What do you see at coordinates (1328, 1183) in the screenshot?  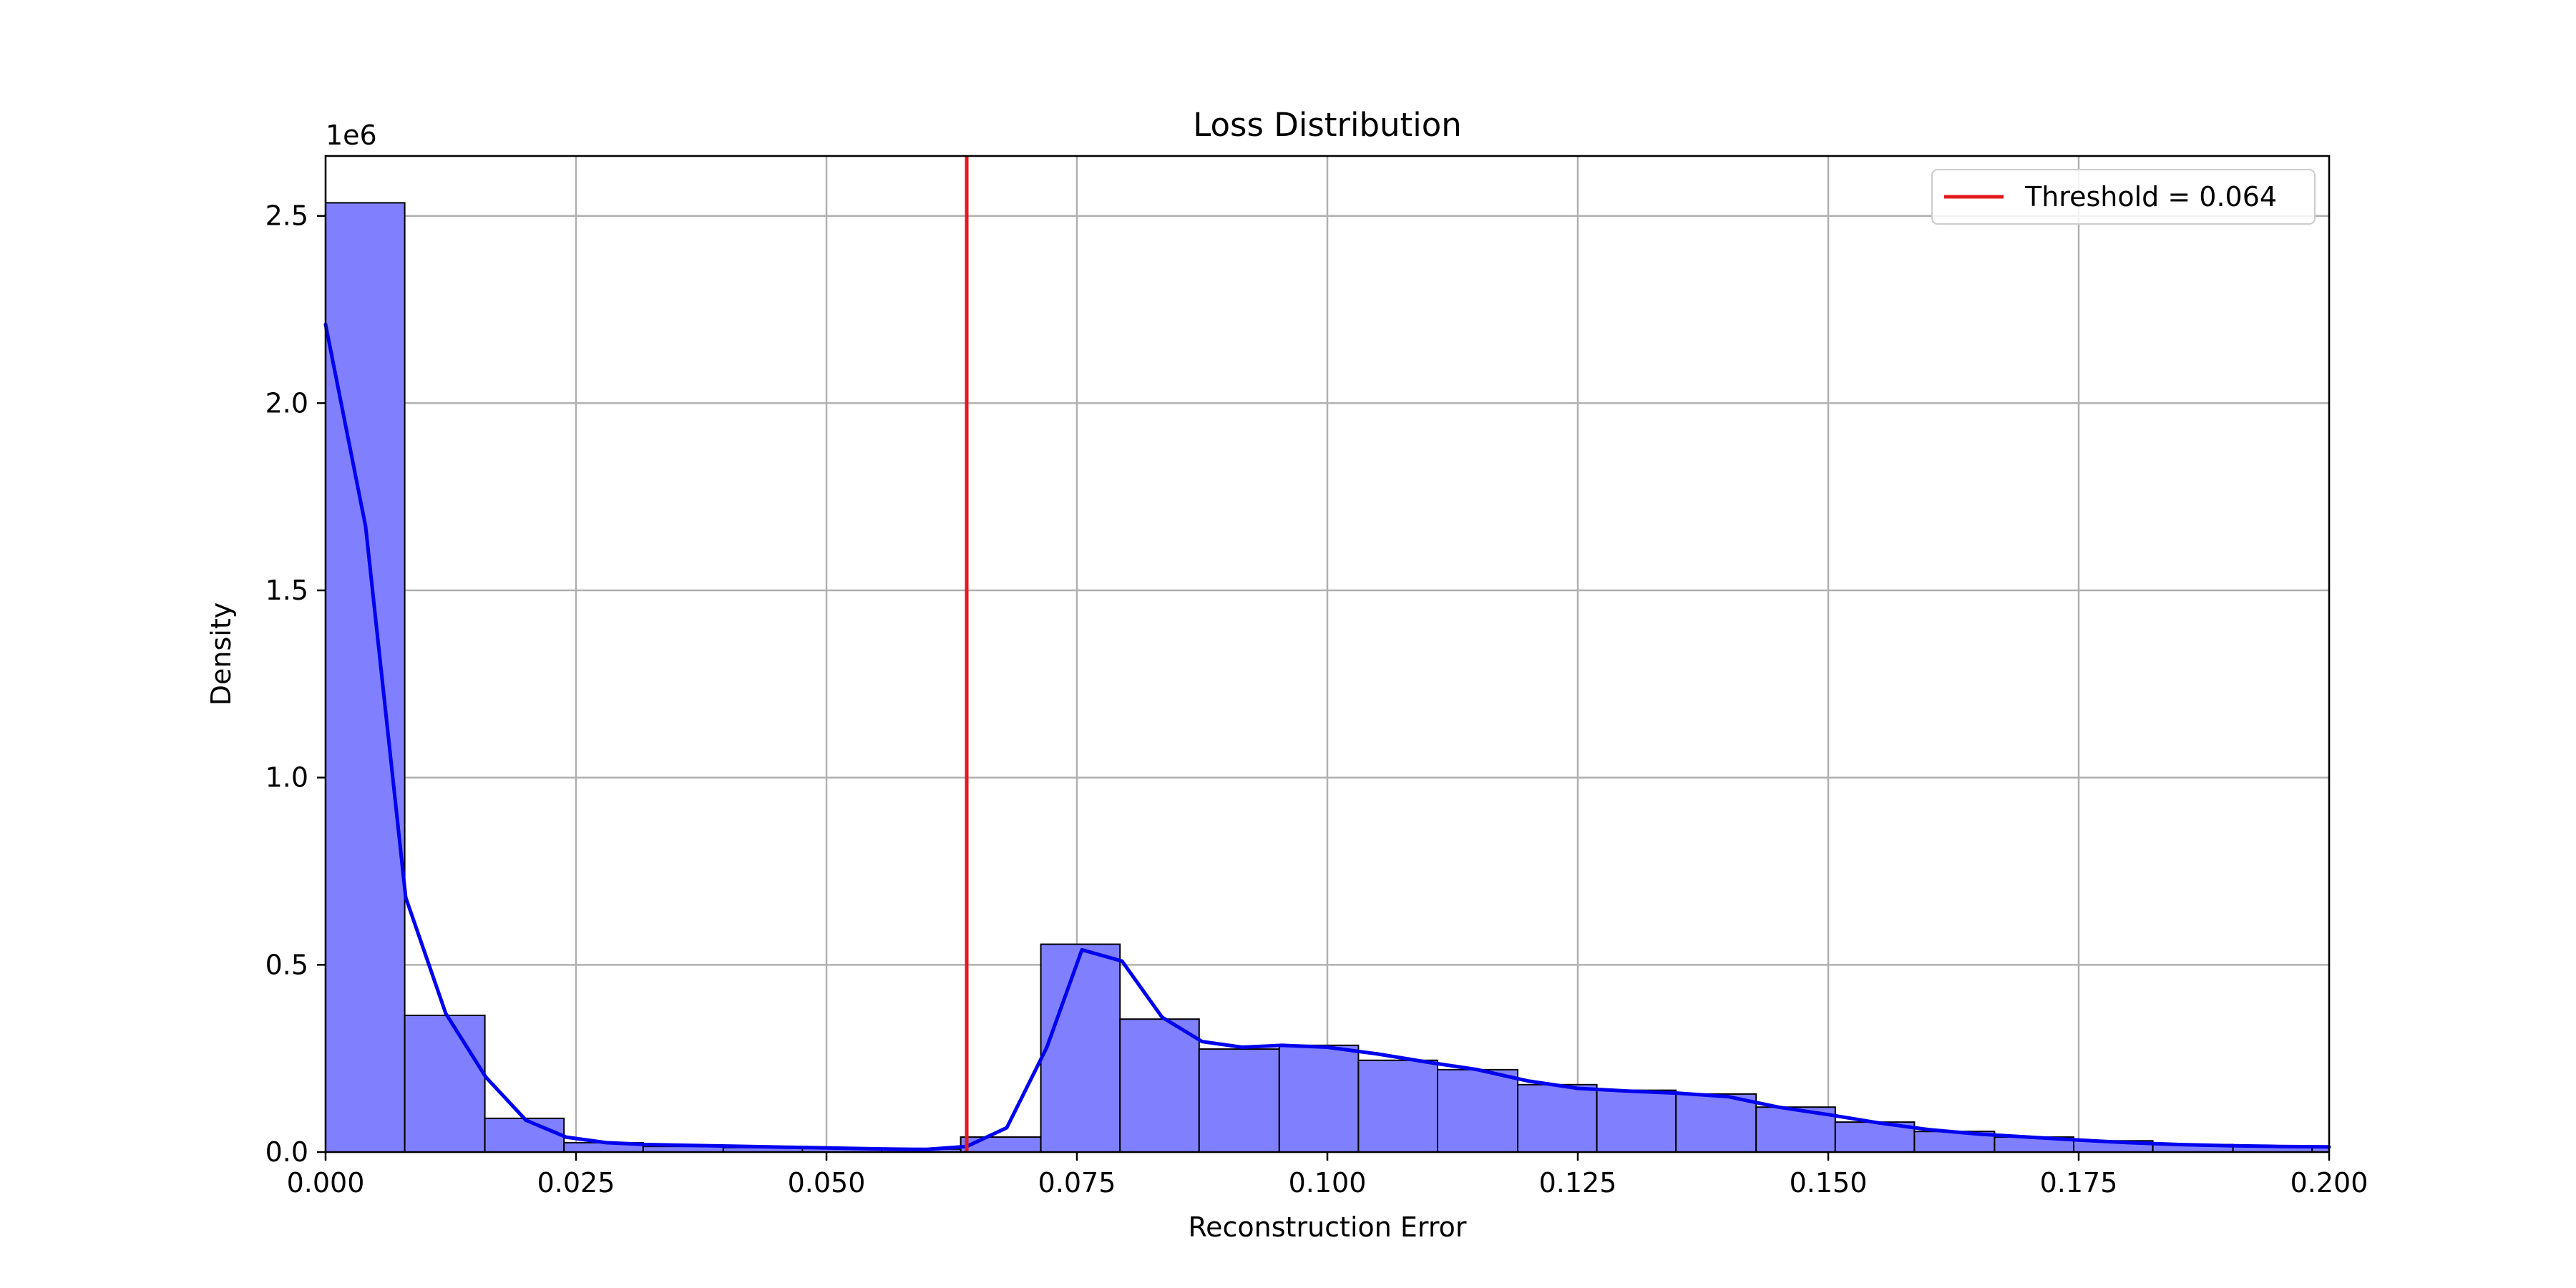 I see `x-tick-label: 0.100` at bounding box center [1328, 1183].